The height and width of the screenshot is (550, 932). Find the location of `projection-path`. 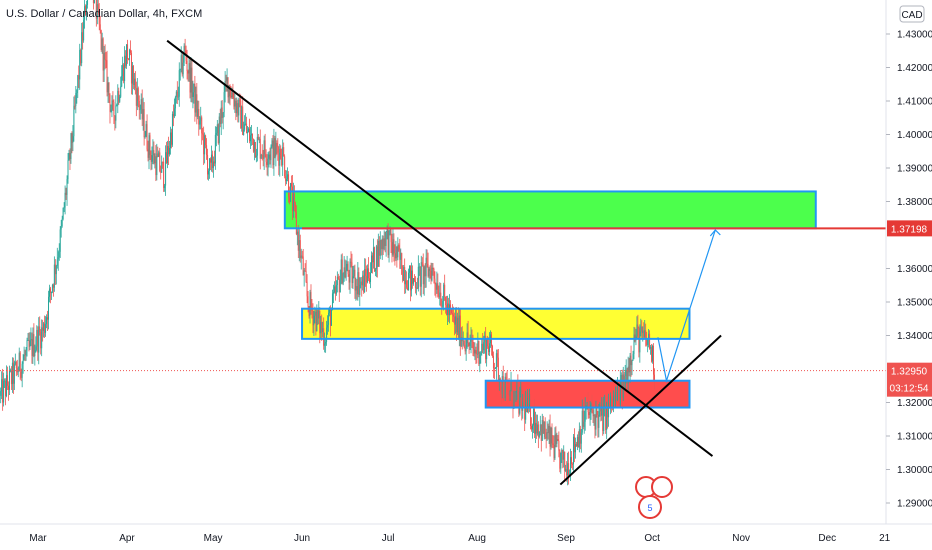

projection-path is located at coordinates (686, 306).